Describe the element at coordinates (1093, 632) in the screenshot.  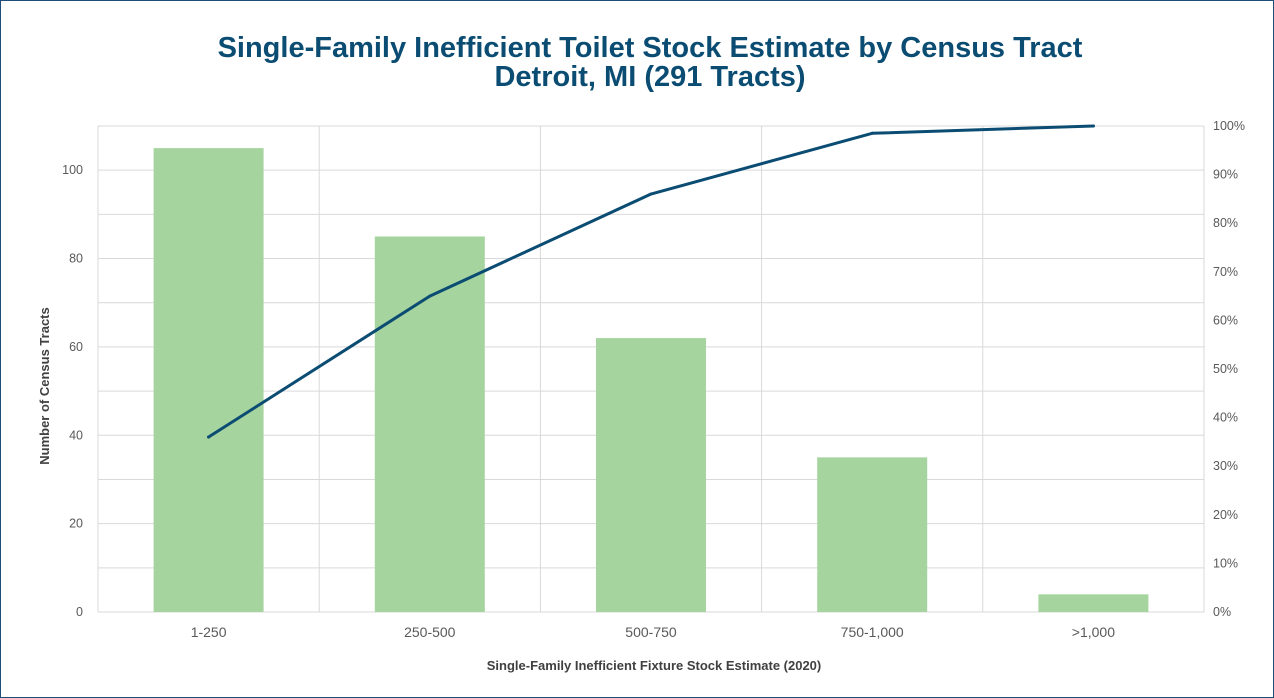
I see `x-tick-label: >1,000` at that location.